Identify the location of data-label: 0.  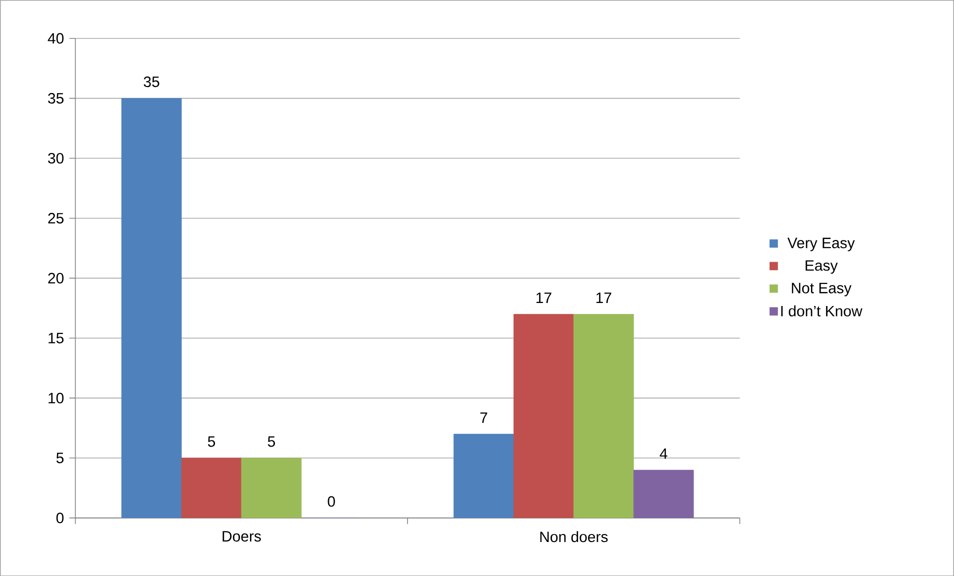
(331, 501).